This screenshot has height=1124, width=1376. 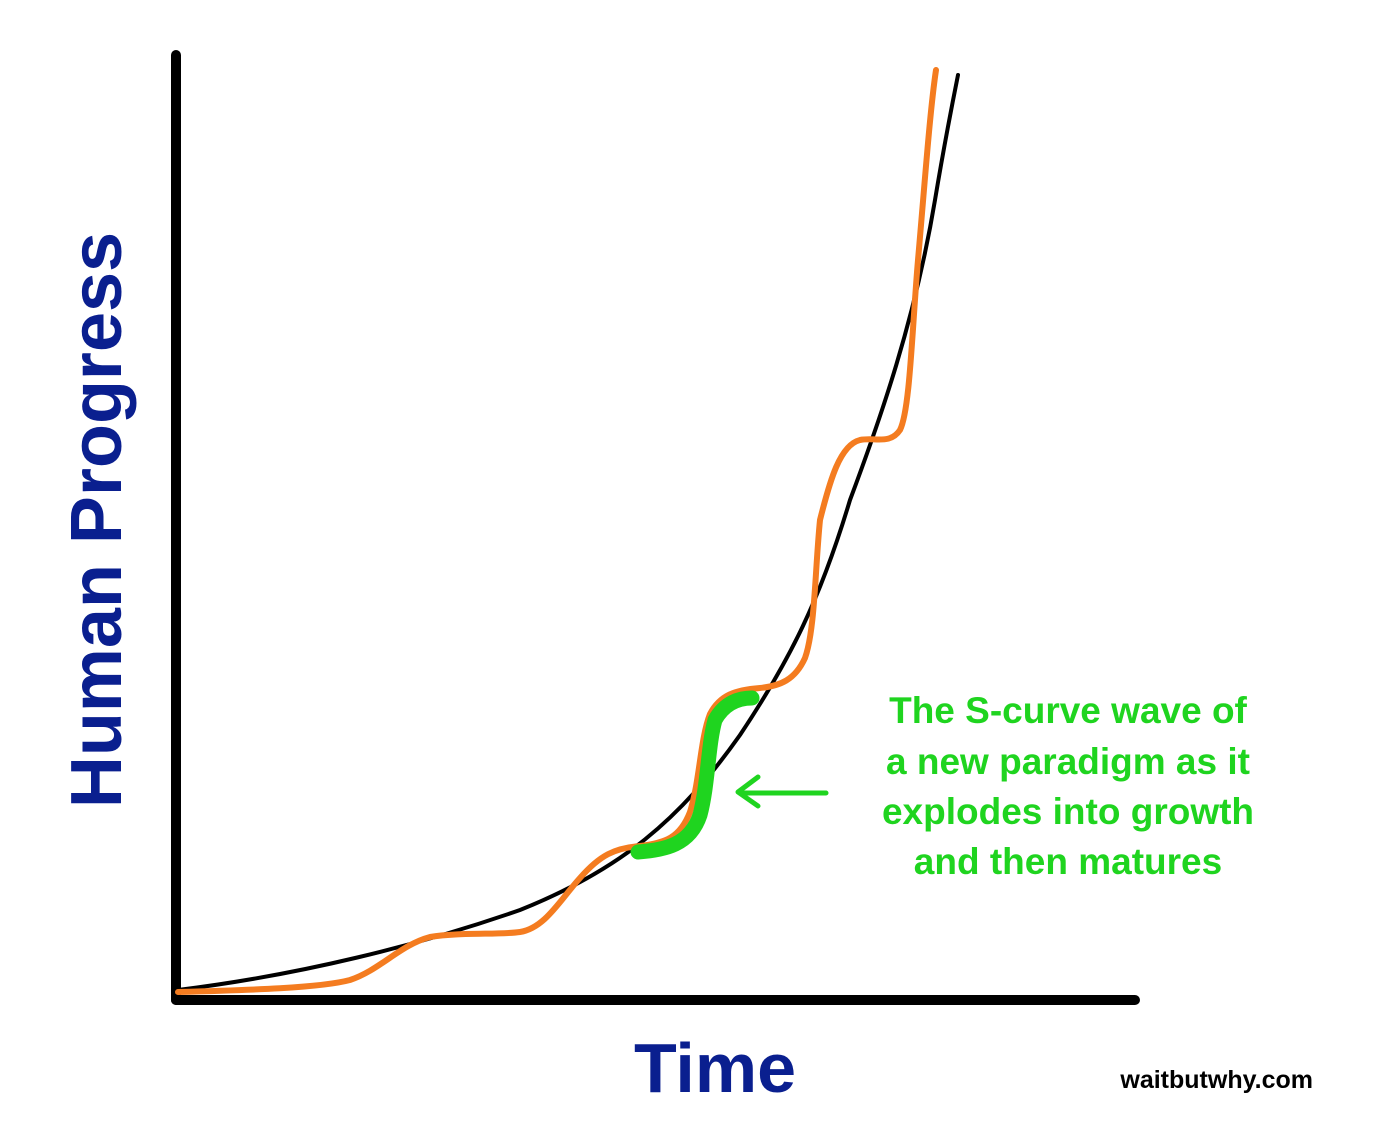 I want to click on annotation-line-1: The S-curve wave of, so click(x=1068, y=710).